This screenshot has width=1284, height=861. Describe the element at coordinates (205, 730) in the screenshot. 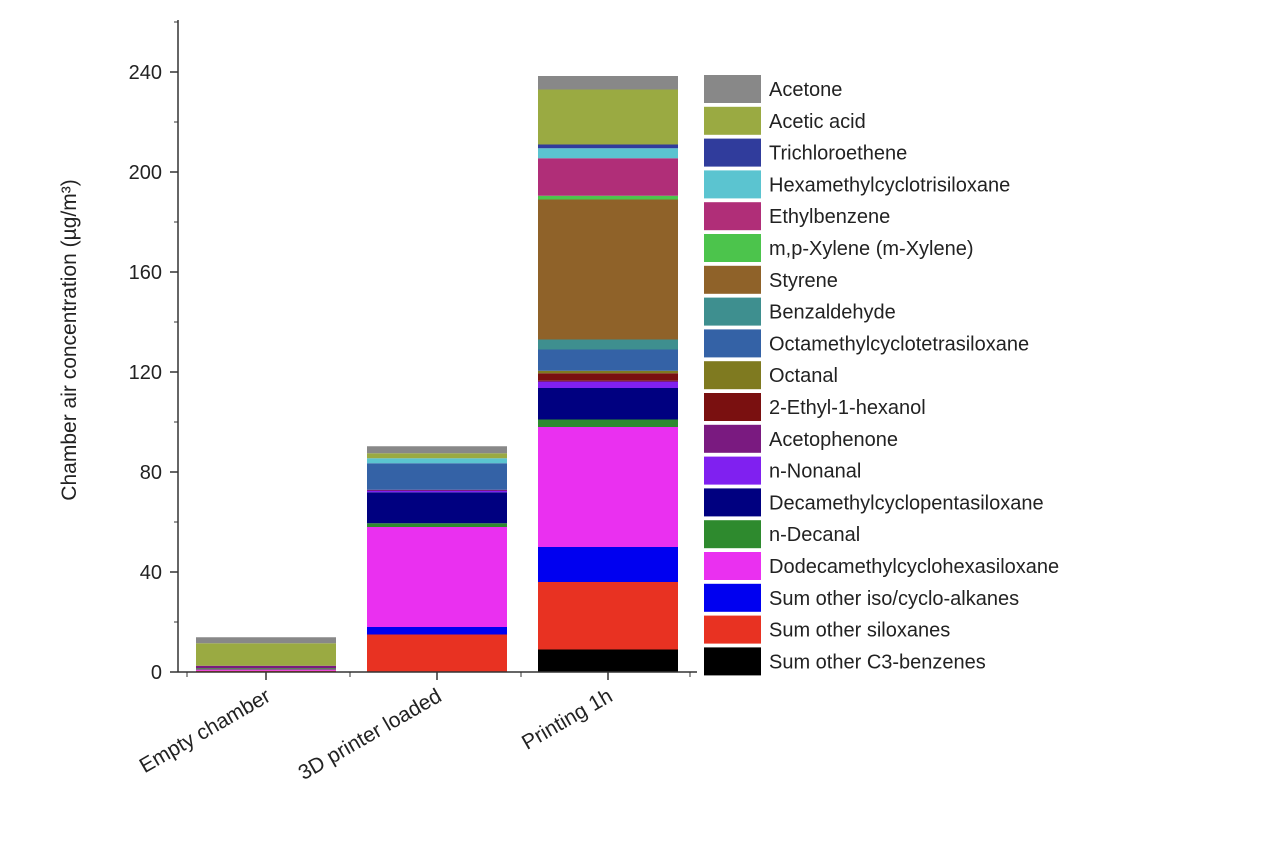

I see `x-tick-label: Empty chamber` at that location.